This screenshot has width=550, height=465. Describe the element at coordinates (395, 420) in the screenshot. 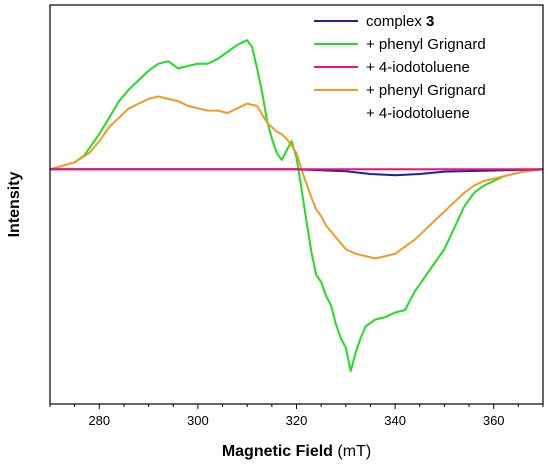

I see `x-tick-label: 340` at that location.